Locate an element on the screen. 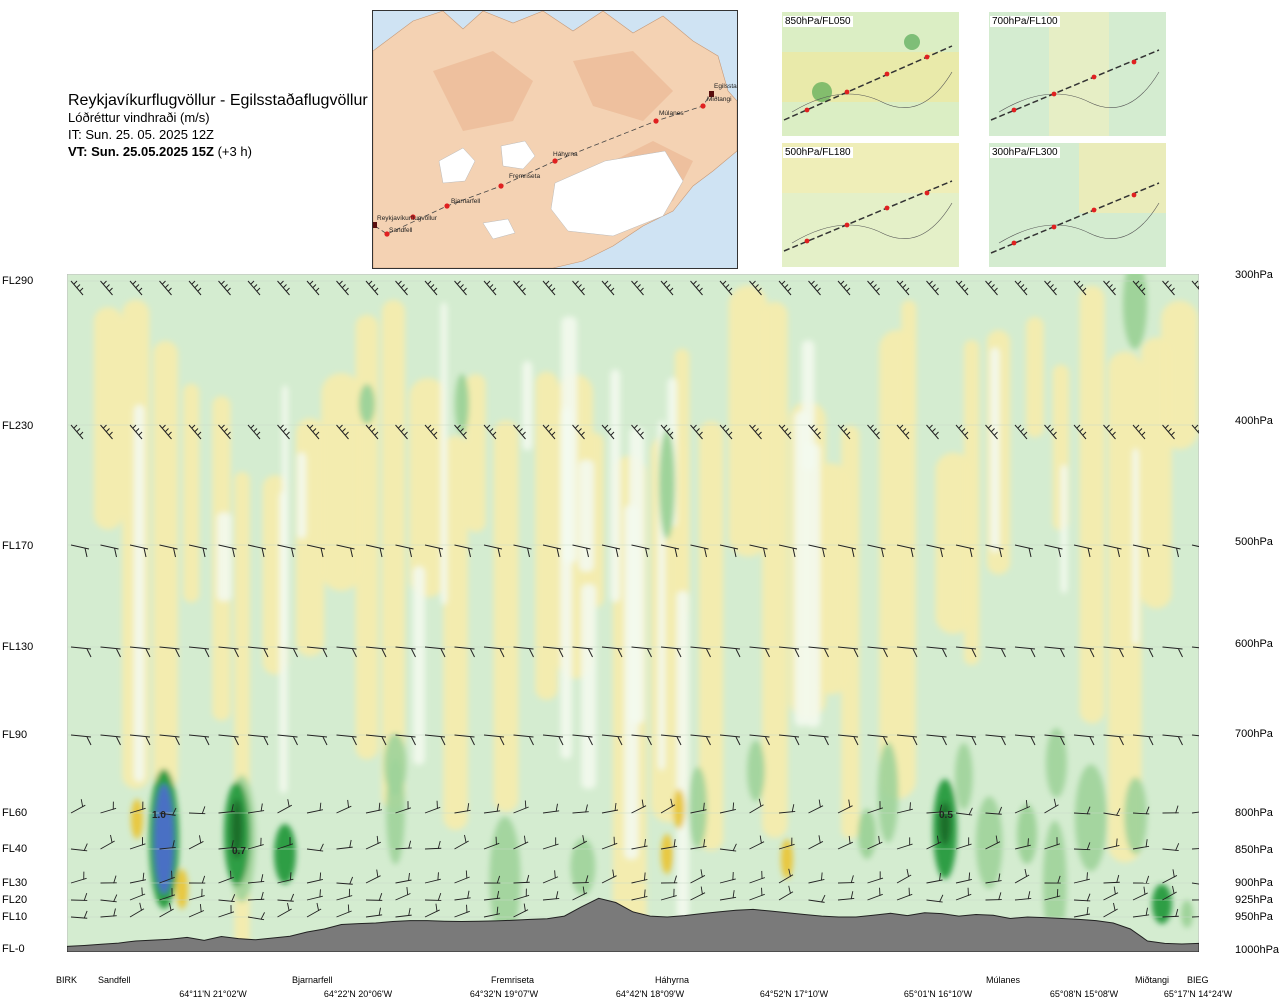 Image resolution: width=1280 pixels, height=1005 pixels. thumb-850hpa: 850hPa/FL050 is located at coordinates (870, 74).